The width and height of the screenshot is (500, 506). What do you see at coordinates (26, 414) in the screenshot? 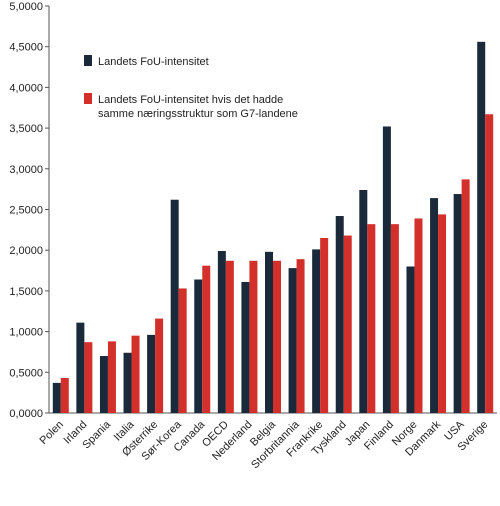
I see `y-tick-label: 0,0000` at bounding box center [26, 414].